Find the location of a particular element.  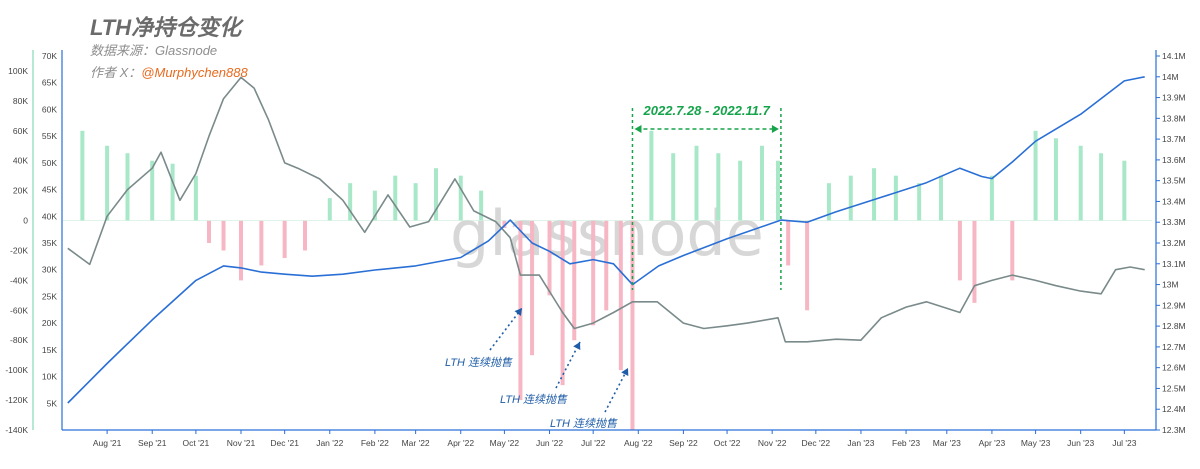

price-tick-label: 35K is located at coordinates (49, 243).